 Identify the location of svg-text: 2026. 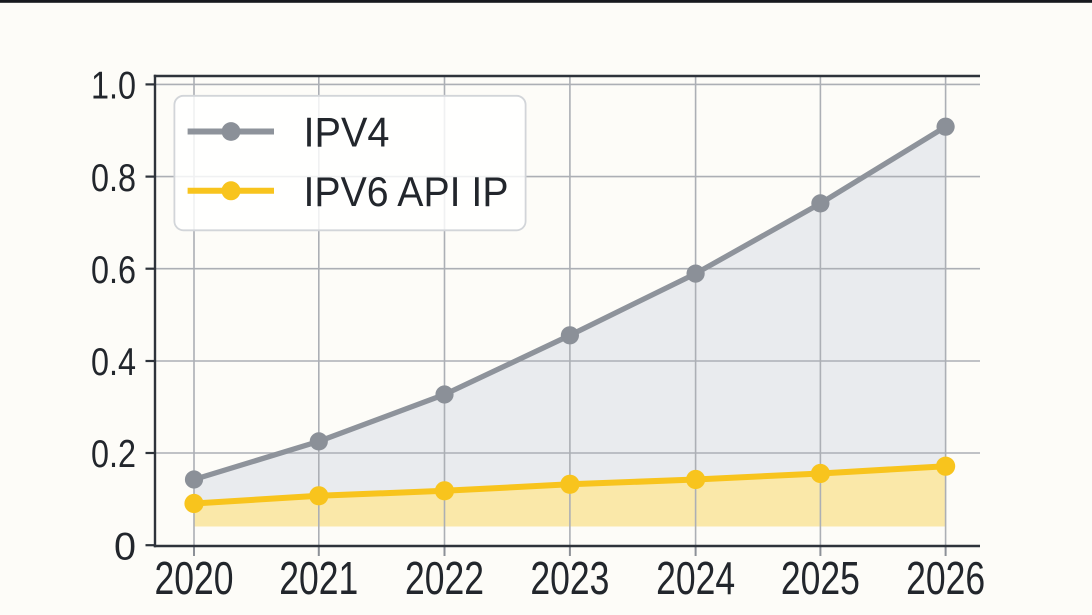
(945, 578).